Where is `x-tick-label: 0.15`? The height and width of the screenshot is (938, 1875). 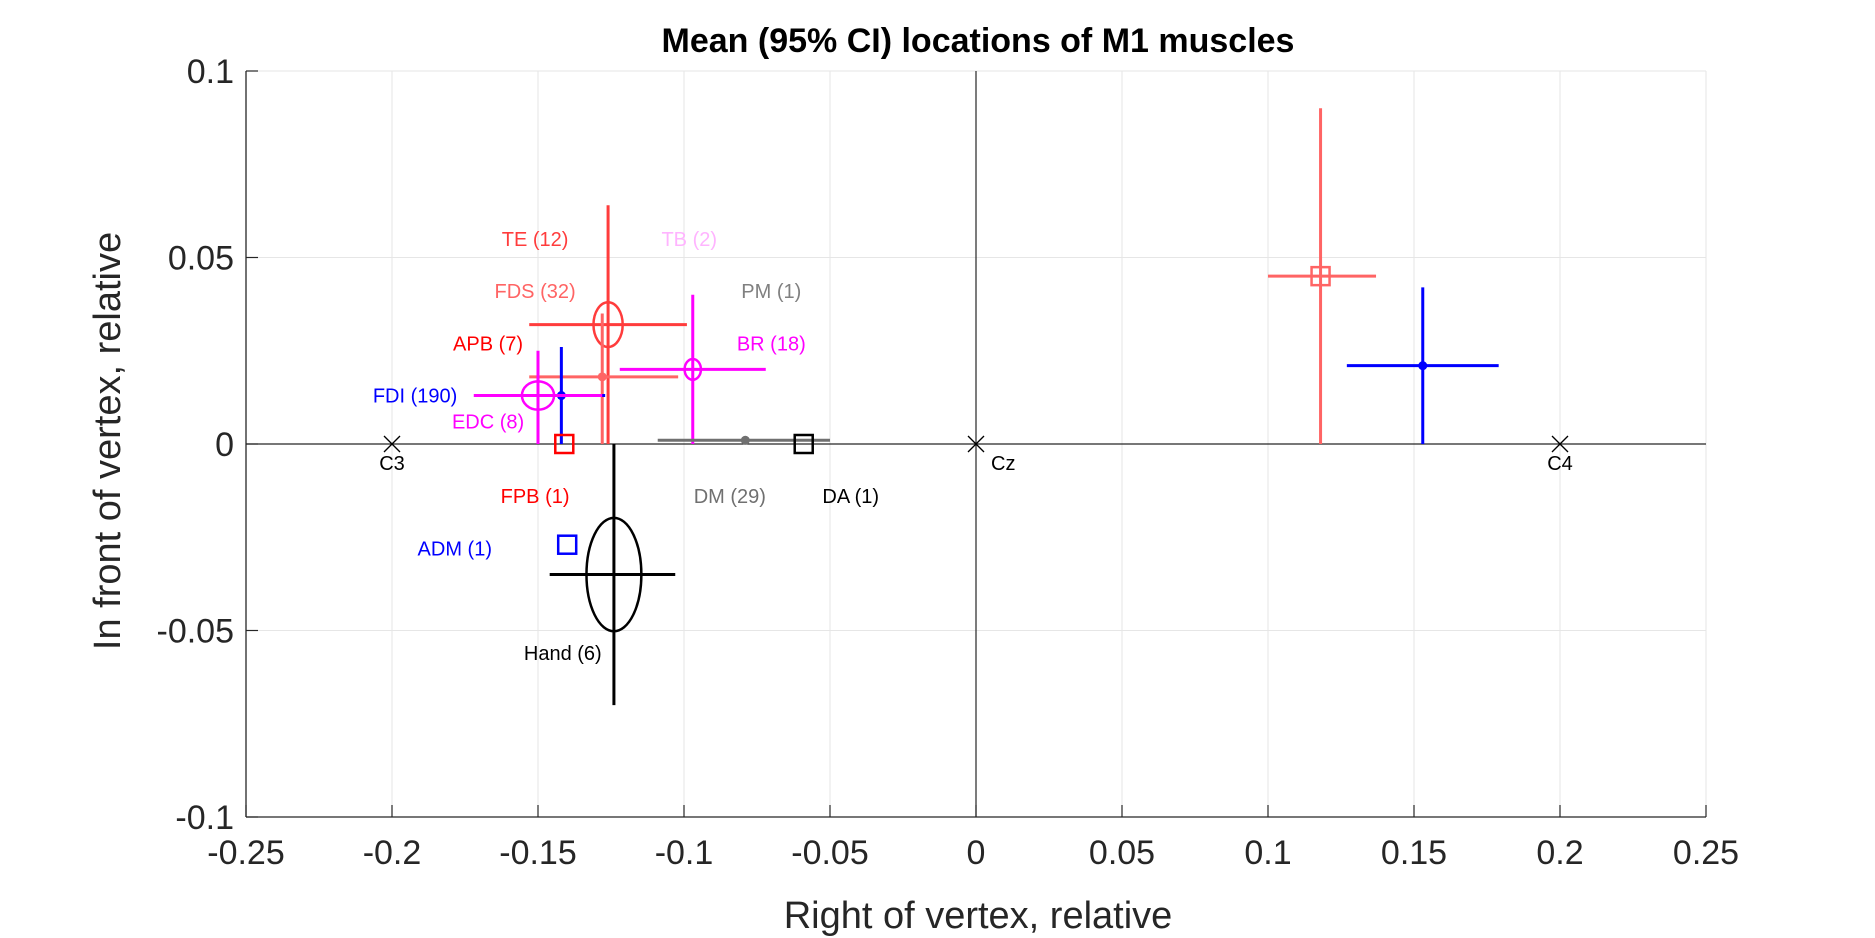 x-tick-label: 0.15 is located at coordinates (1414, 853).